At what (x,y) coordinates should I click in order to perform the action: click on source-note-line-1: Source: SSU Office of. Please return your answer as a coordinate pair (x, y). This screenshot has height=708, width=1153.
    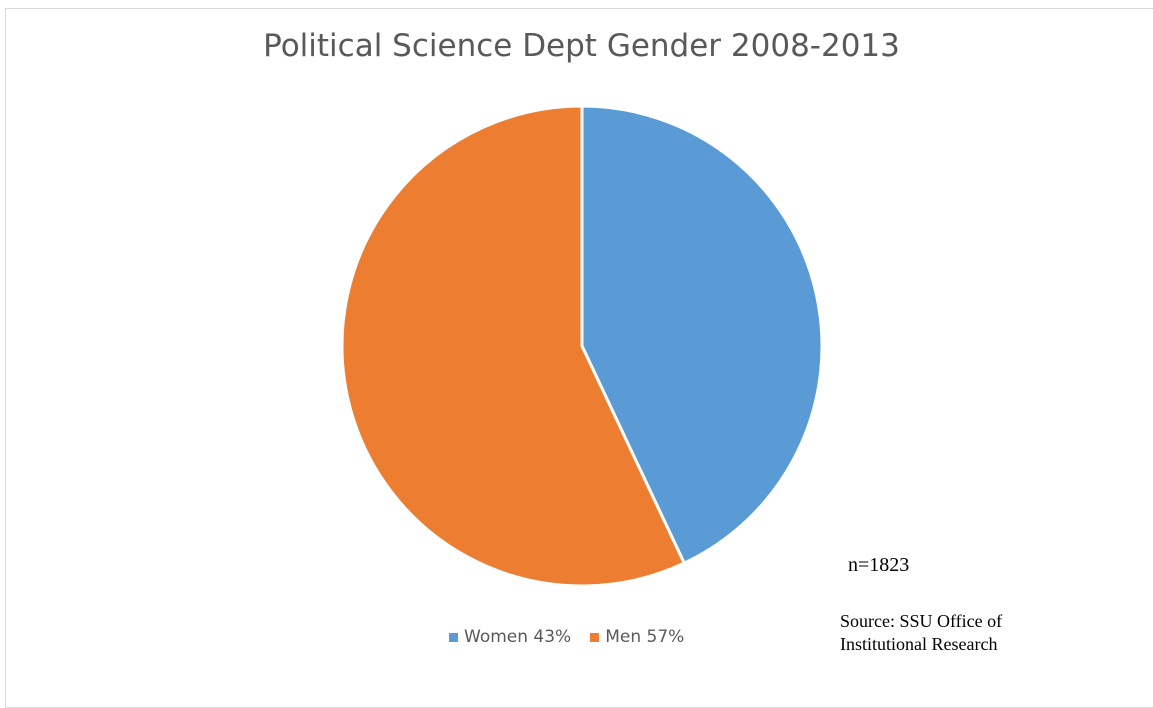
    Looking at the image, I should click on (921, 621).